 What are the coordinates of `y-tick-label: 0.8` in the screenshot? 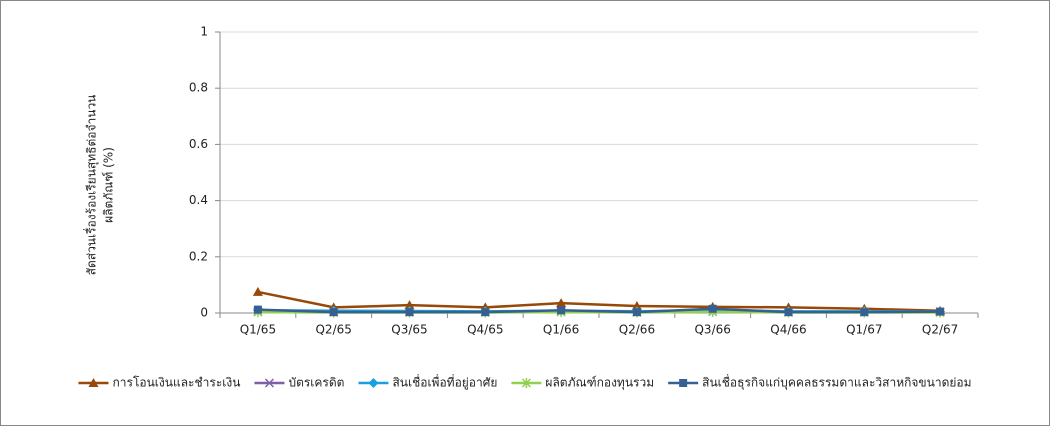 It's located at (198, 88).